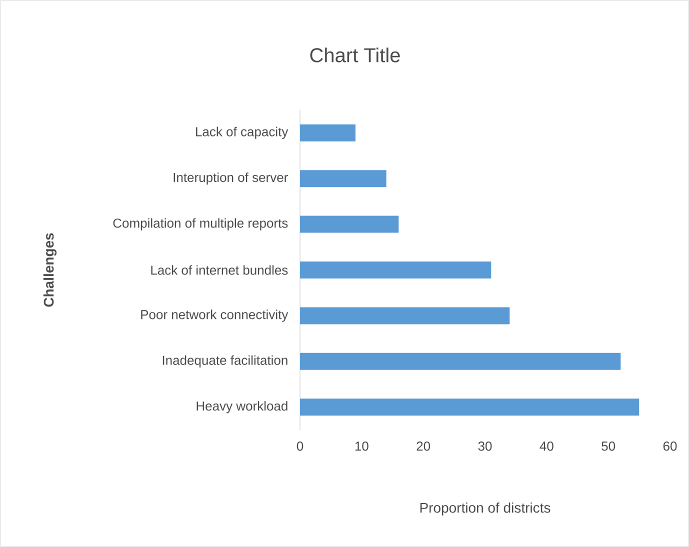 The height and width of the screenshot is (547, 689). I want to click on chart-title: Chart Title, so click(355, 55).